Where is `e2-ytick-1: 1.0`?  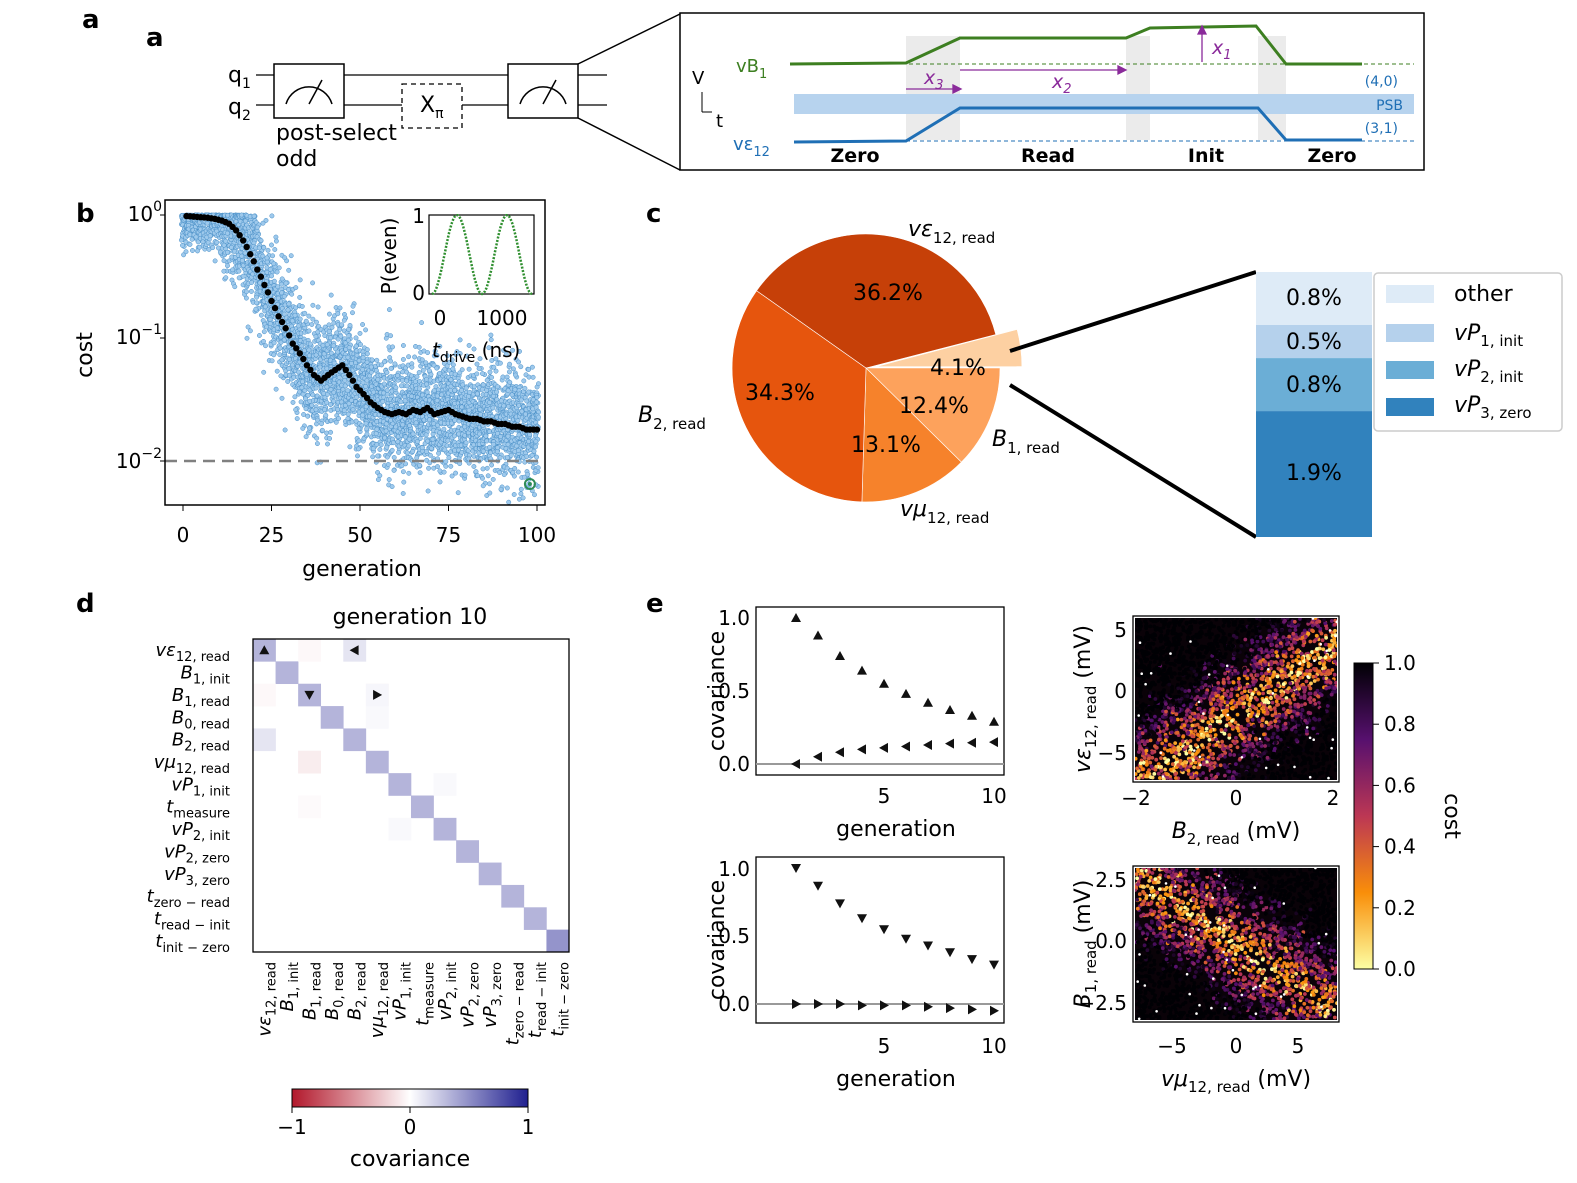
e2-ytick-1: 1.0 is located at coordinates (734, 869).